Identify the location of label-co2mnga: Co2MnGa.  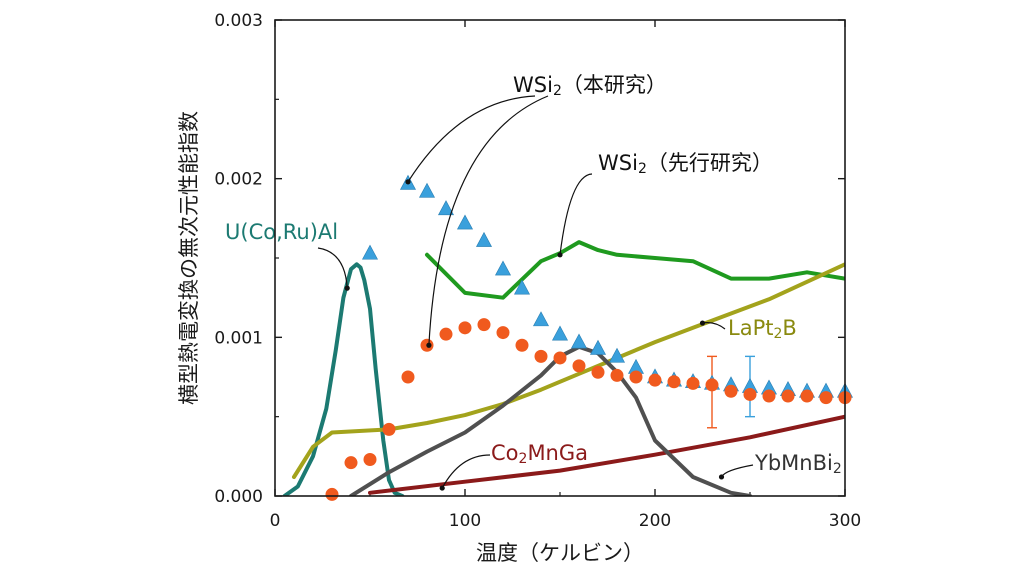
(539, 454).